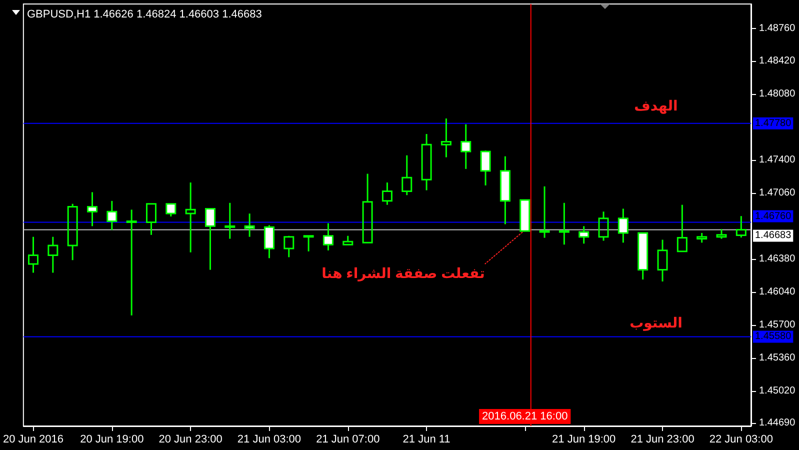 The width and height of the screenshot is (799, 450). Describe the element at coordinates (773, 336) in the screenshot. I see `ref-line-label: 1.45580` at that location.